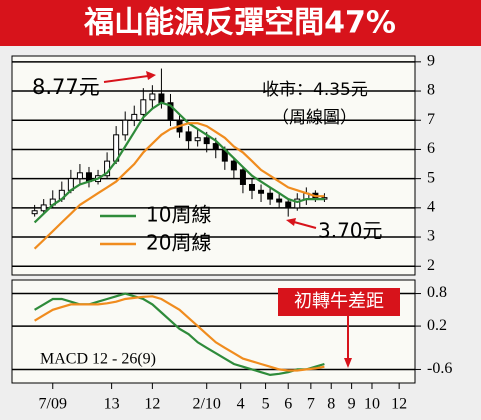 The image size is (481, 420). Describe the element at coordinates (431, 236) in the screenshot. I see `y-tick-label: 3` at that location.